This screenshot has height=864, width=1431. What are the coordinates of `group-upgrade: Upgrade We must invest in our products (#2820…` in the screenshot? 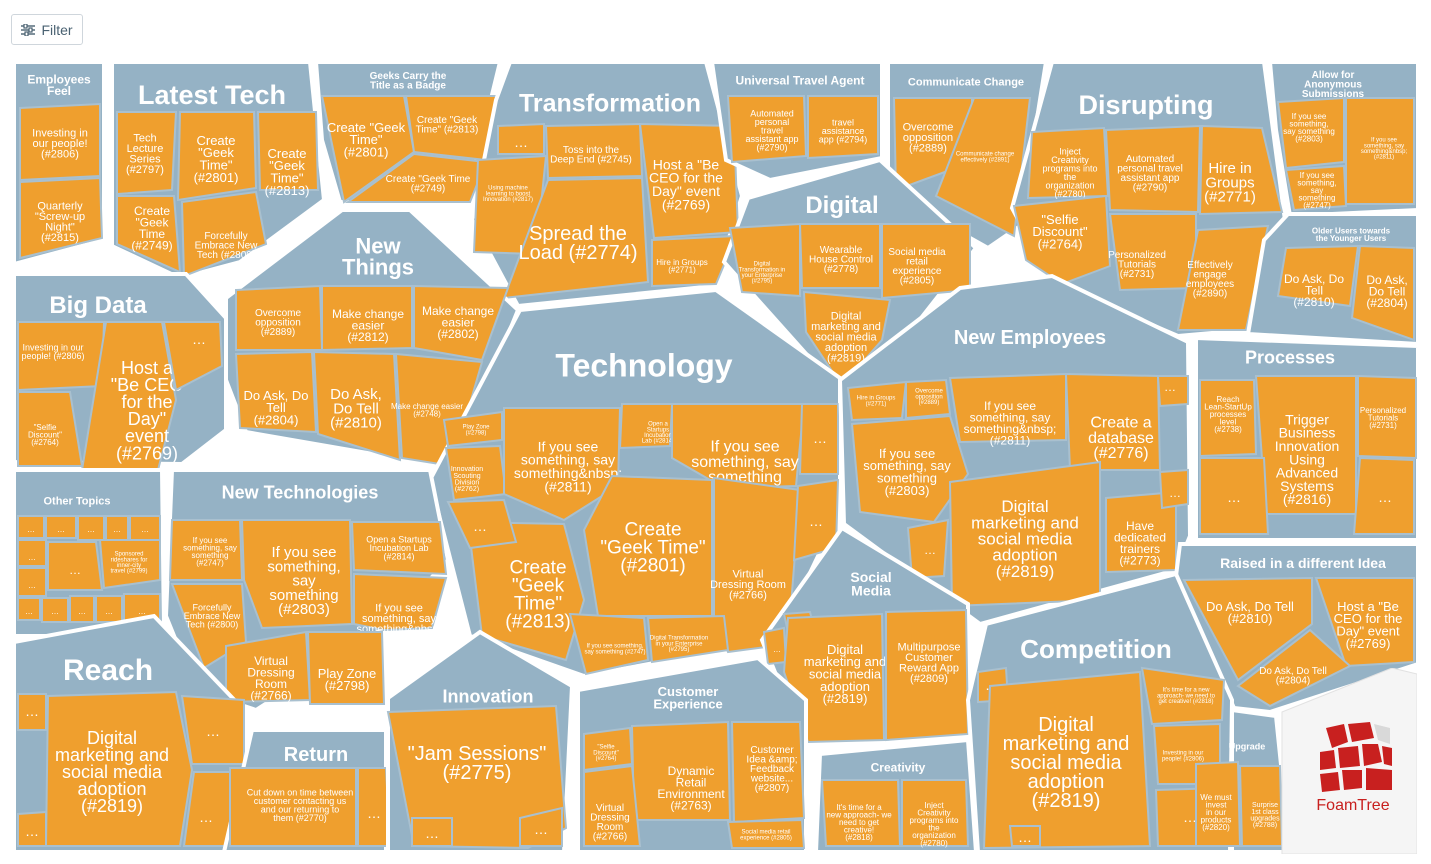 It's located at (1244, 780).